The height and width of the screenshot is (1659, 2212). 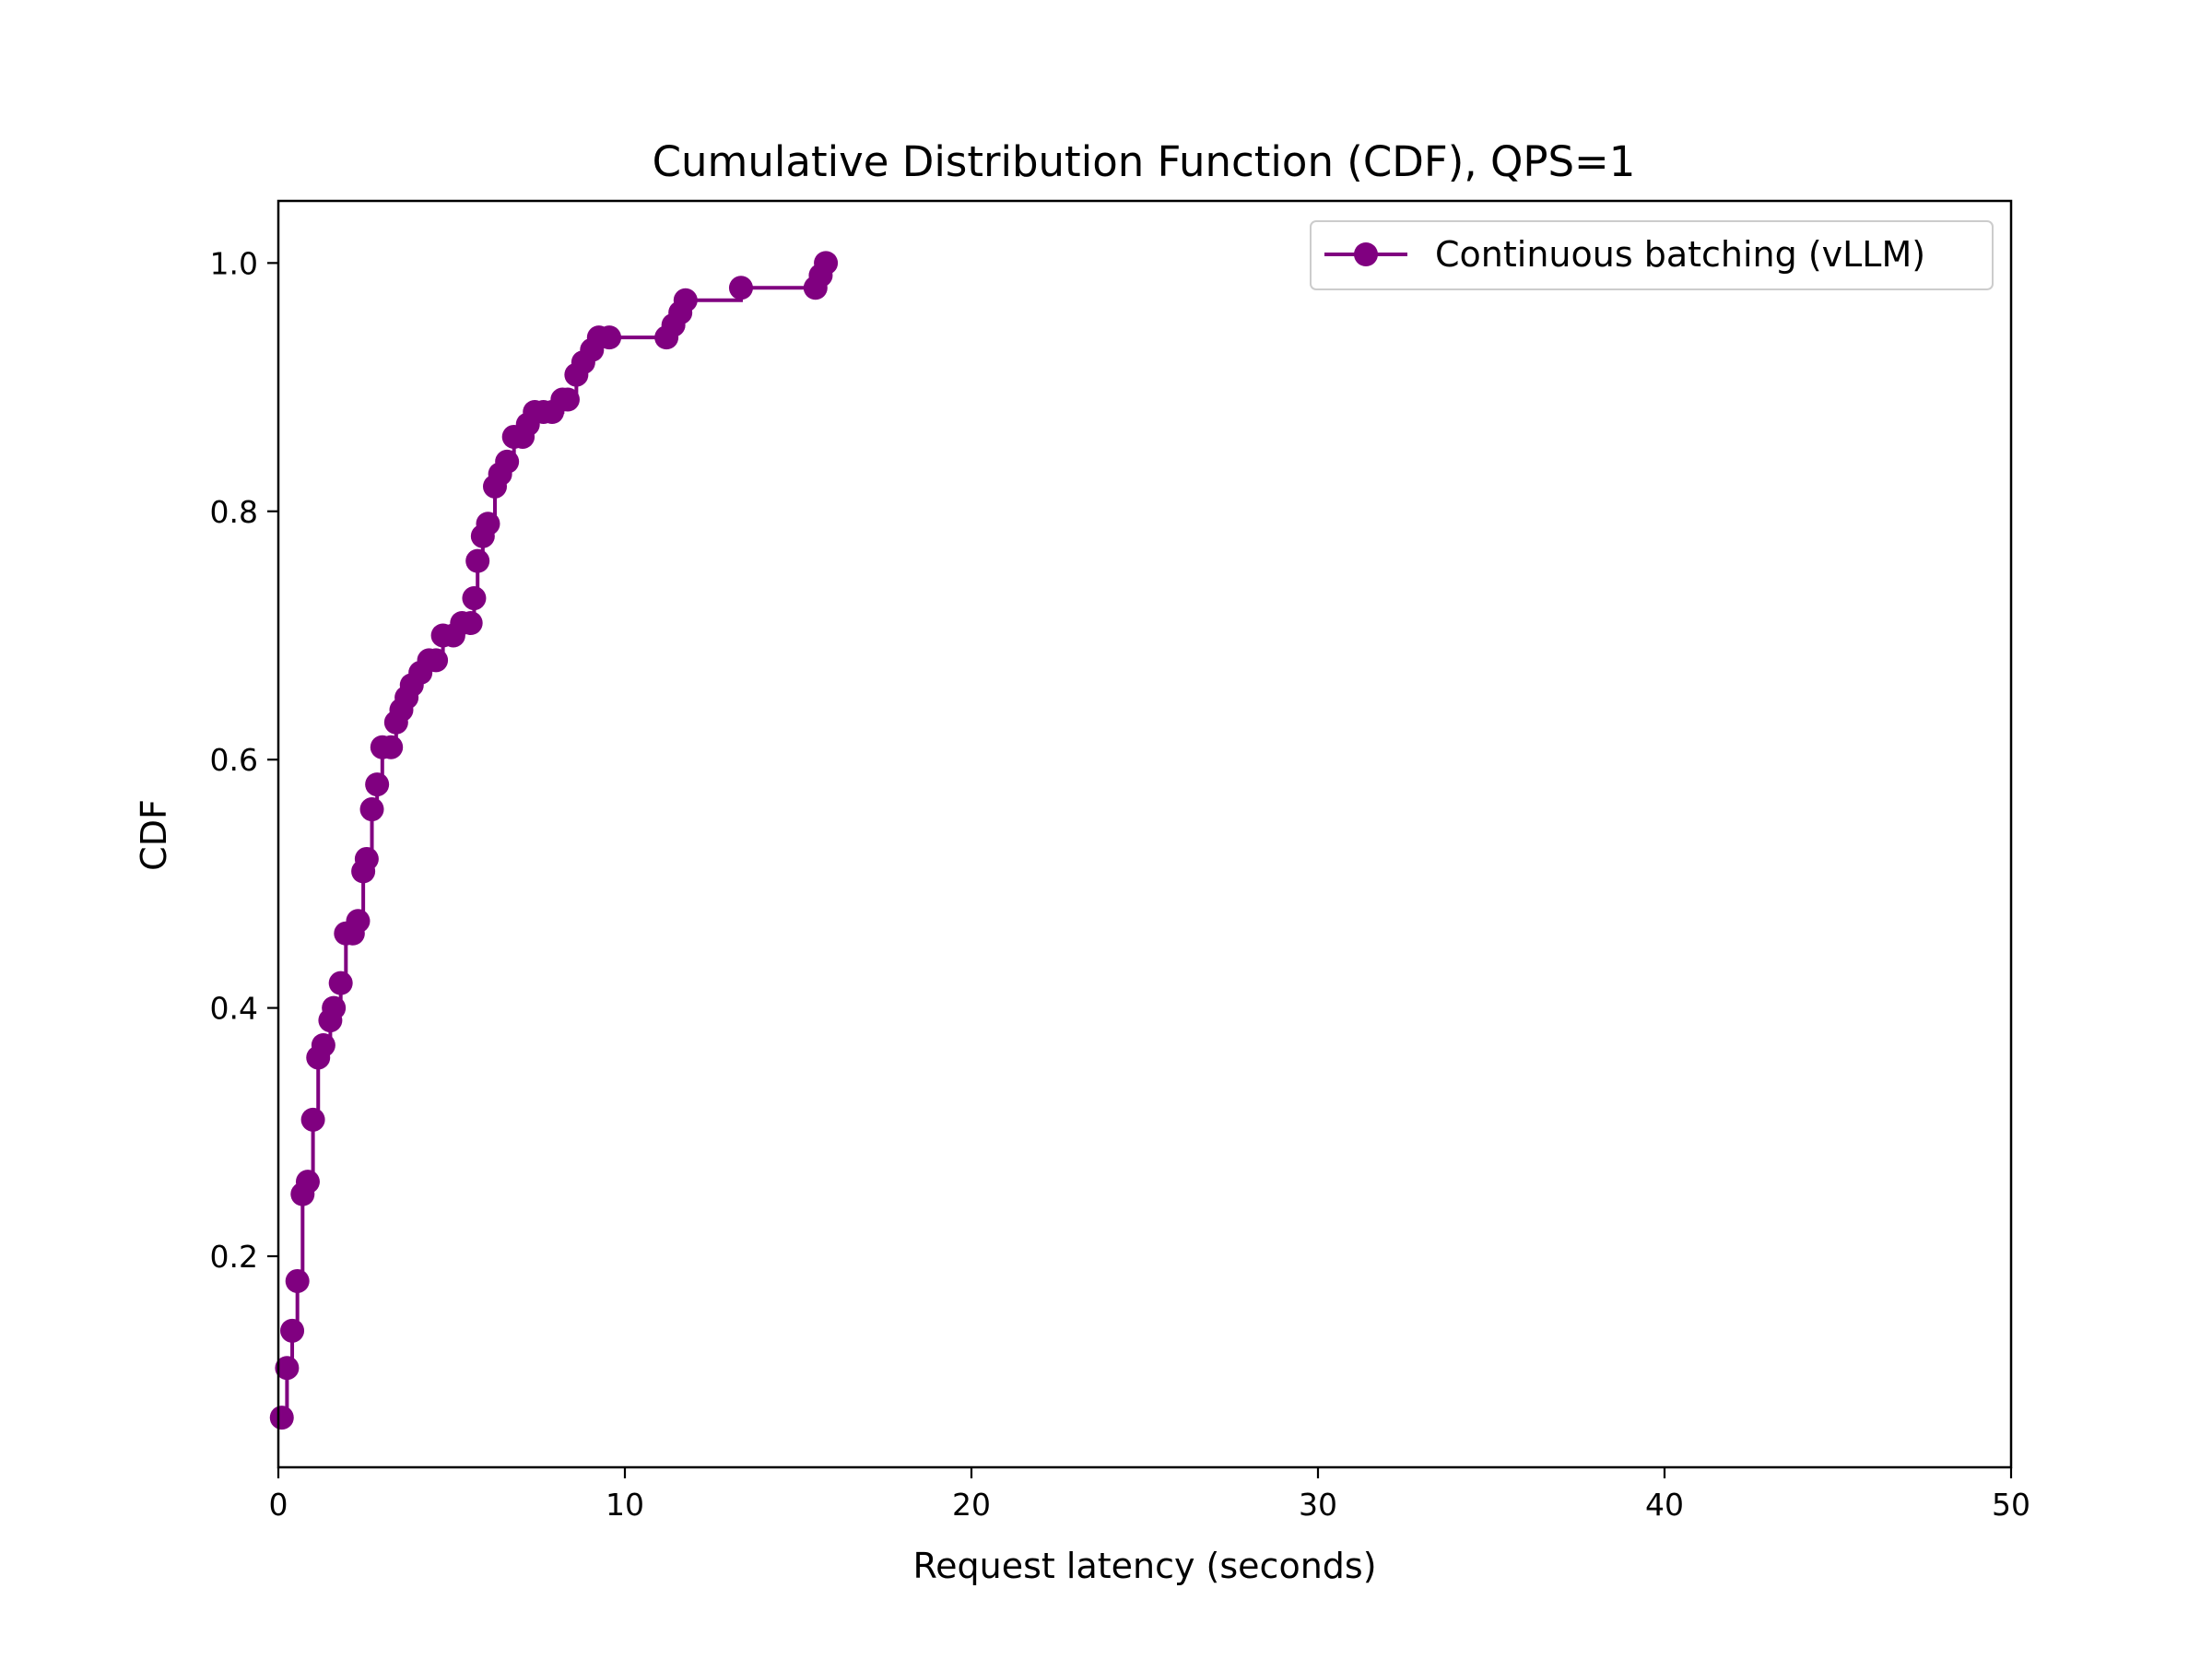 What do you see at coordinates (1366, 254) in the screenshot?
I see `legend-marker-swatch` at bounding box center [1366, 254].